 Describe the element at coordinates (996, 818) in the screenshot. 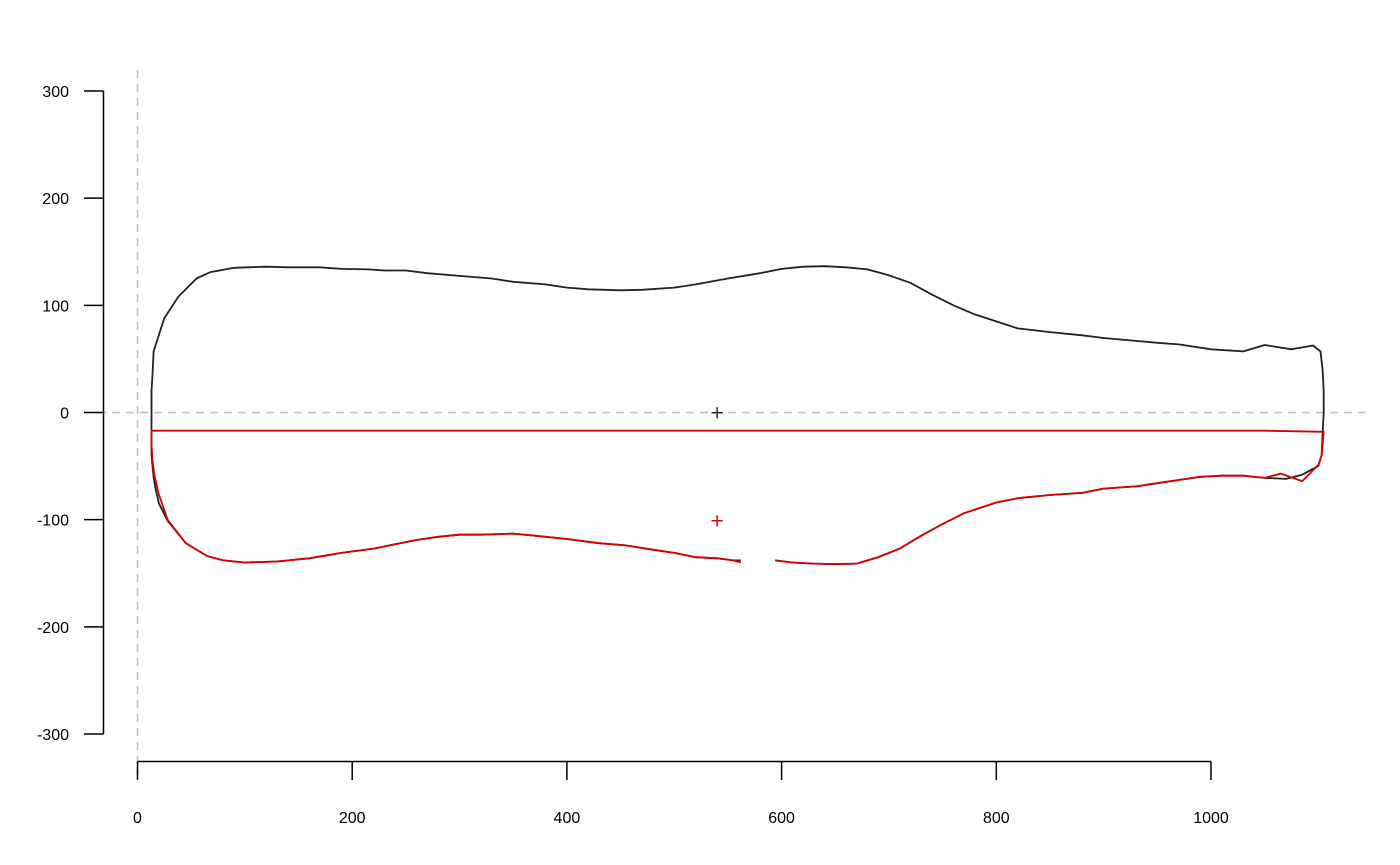

I see `x-tick-label-4: 800` at that location.